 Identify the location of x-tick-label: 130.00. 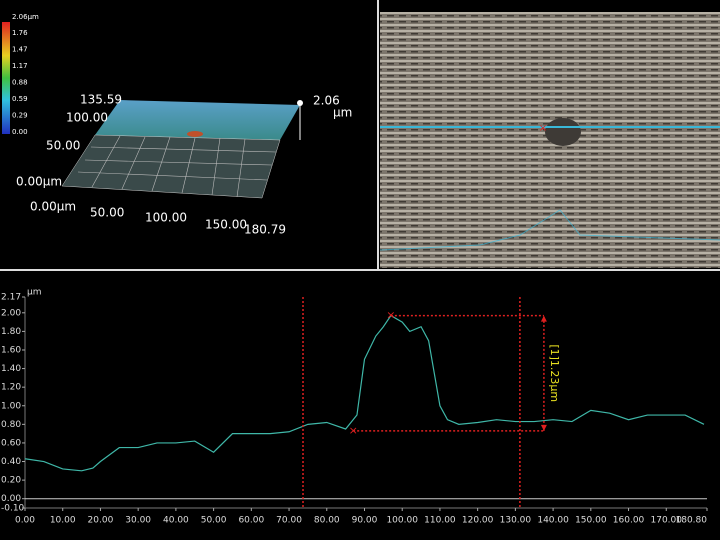
(516, 521).